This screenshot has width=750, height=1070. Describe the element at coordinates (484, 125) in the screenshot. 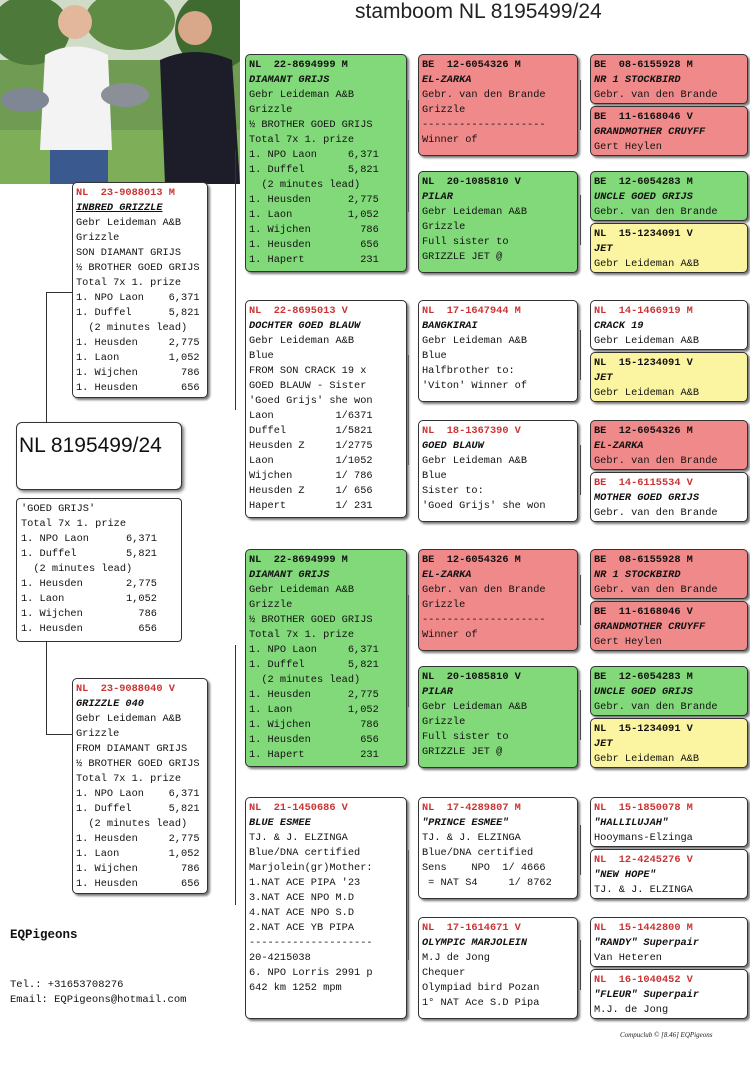

I see `ggp-line: --------------------` at that location.